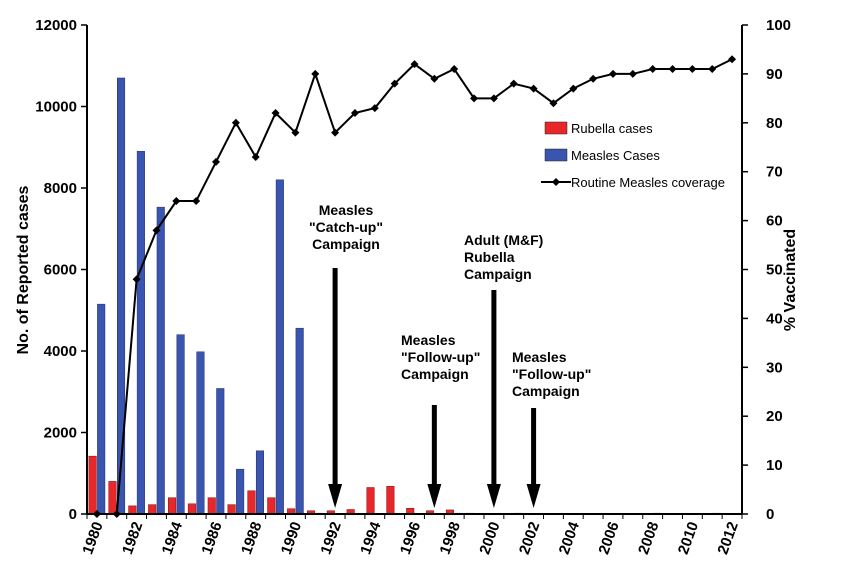  Describe the element at coordinates (211, 538) in the screenshot. I see `x-tick-label: 1986` at that location.